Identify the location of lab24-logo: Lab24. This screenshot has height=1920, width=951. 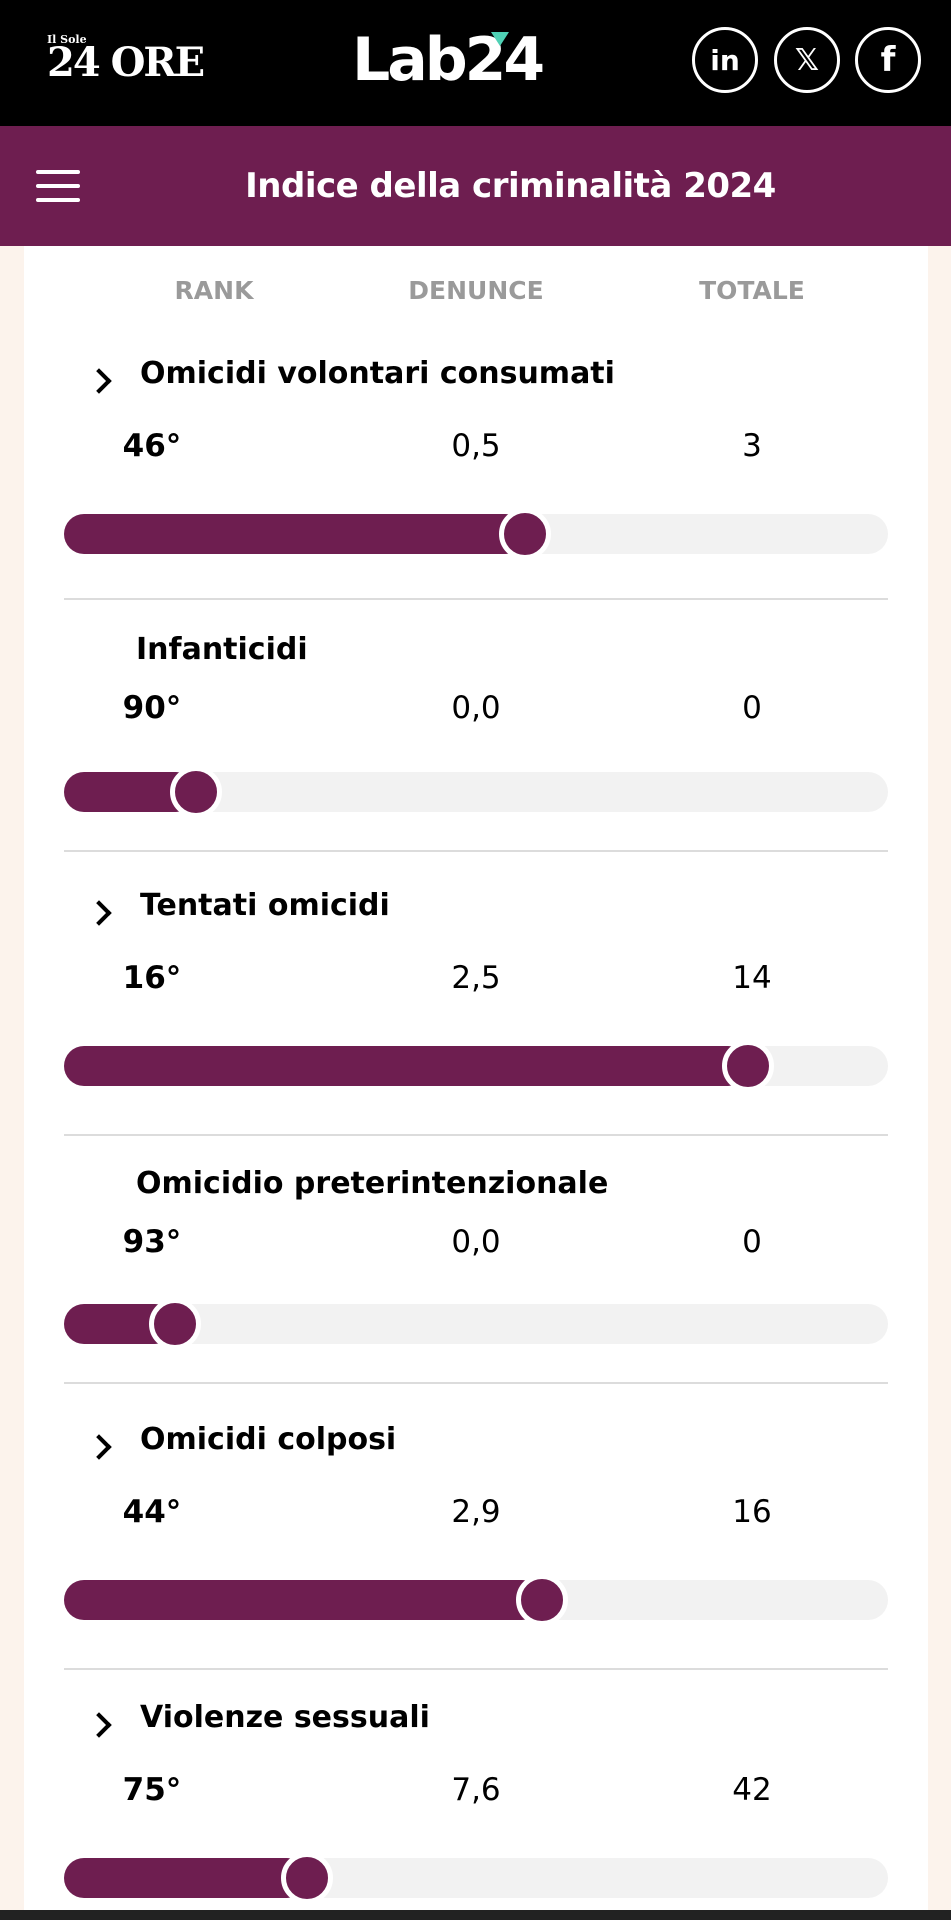
(448, 60).